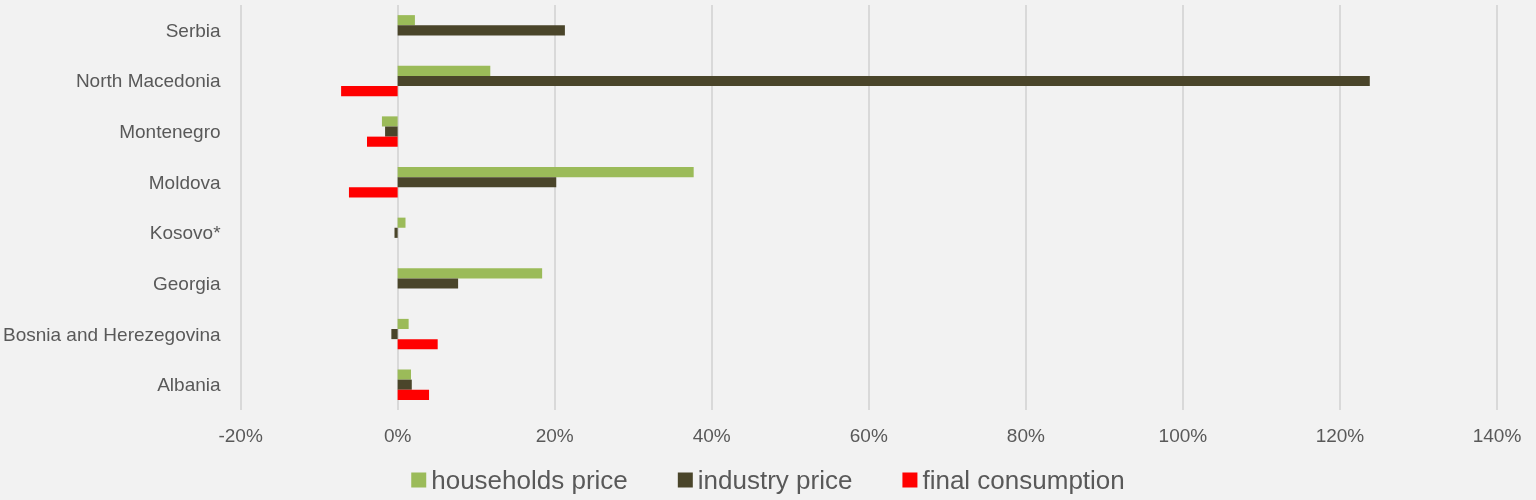  What do you see at coordinates (775, 480) in the screenshot?
I see `legend-label: industry price` at bounding box center [775, 480].